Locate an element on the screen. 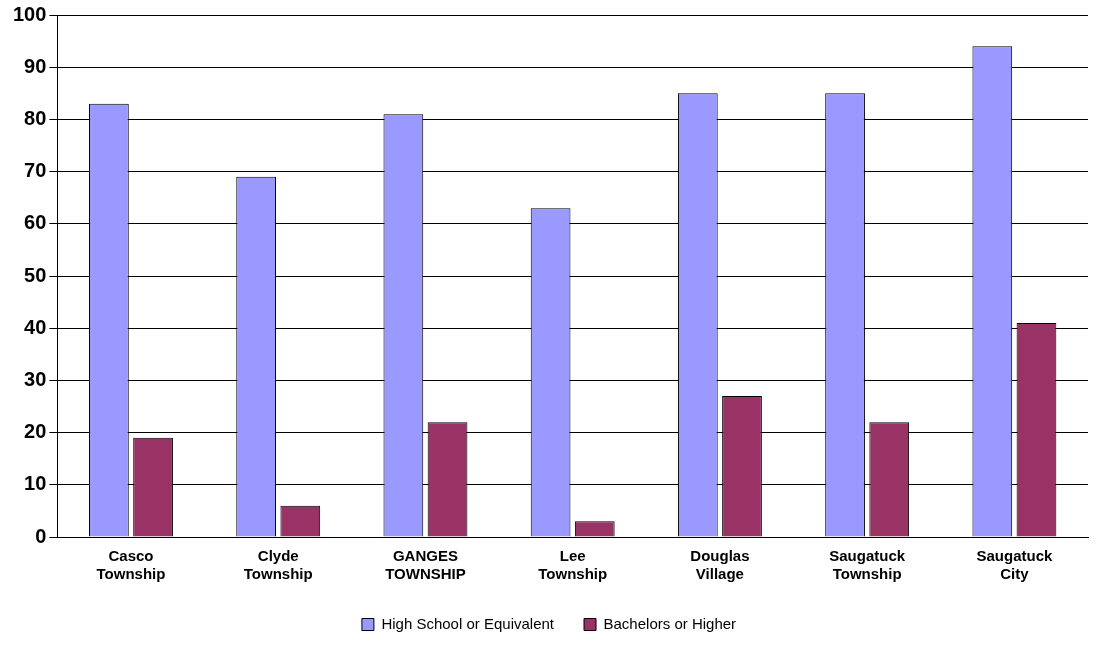  x-tick-label: Clyde Township is located at coordinates (278, 565).